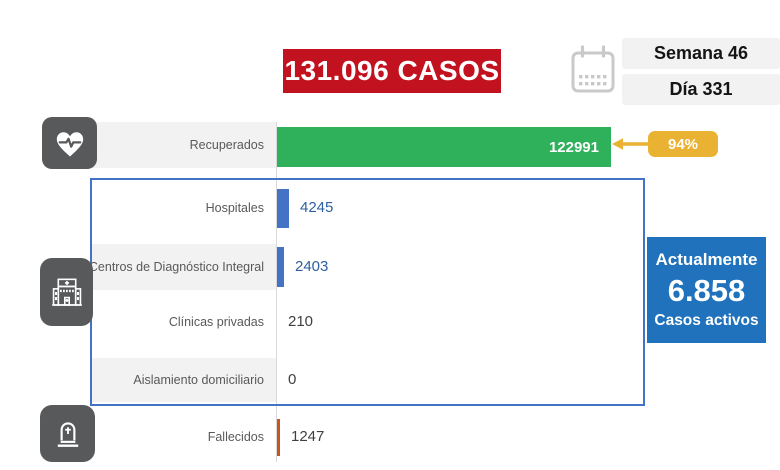 The width and height of the screenshot is (780, 470). I want to click on value-cdi: 2403, so click(312, 266).